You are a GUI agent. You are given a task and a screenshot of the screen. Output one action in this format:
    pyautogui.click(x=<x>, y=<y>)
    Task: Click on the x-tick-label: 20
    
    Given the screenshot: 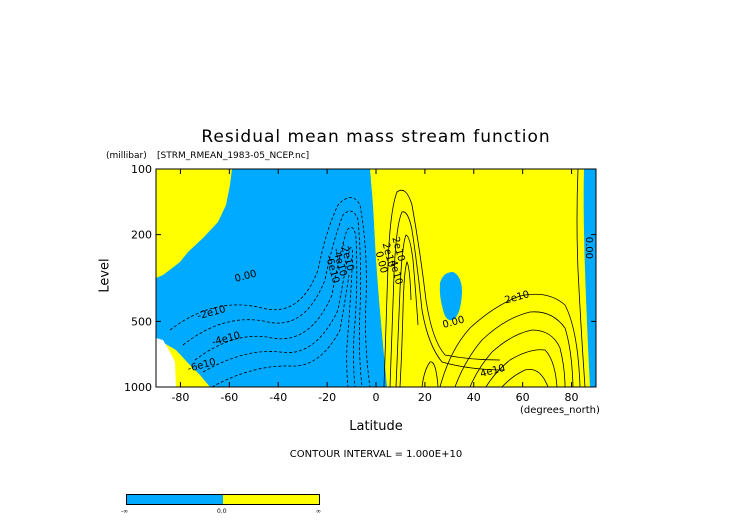 What is the action you would take?
    pyautogui.click(x=425, y=397)
    